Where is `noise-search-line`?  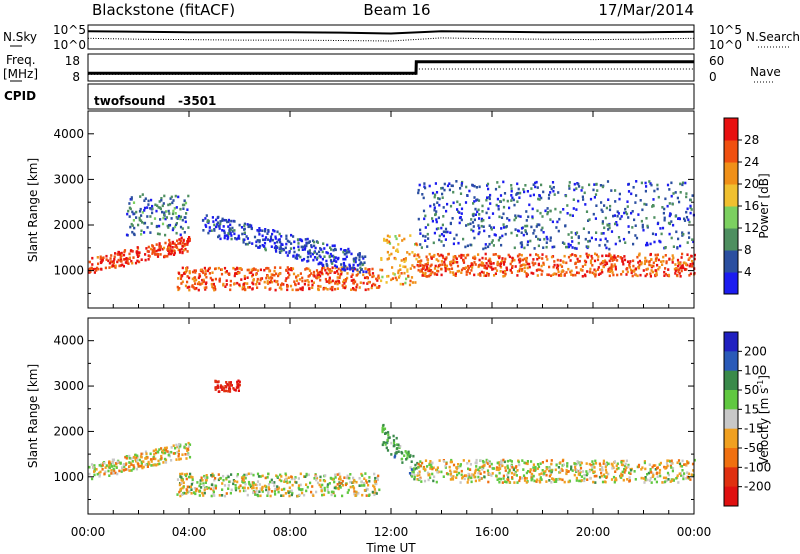
noise-search-line is located at coordinates (391, 39).